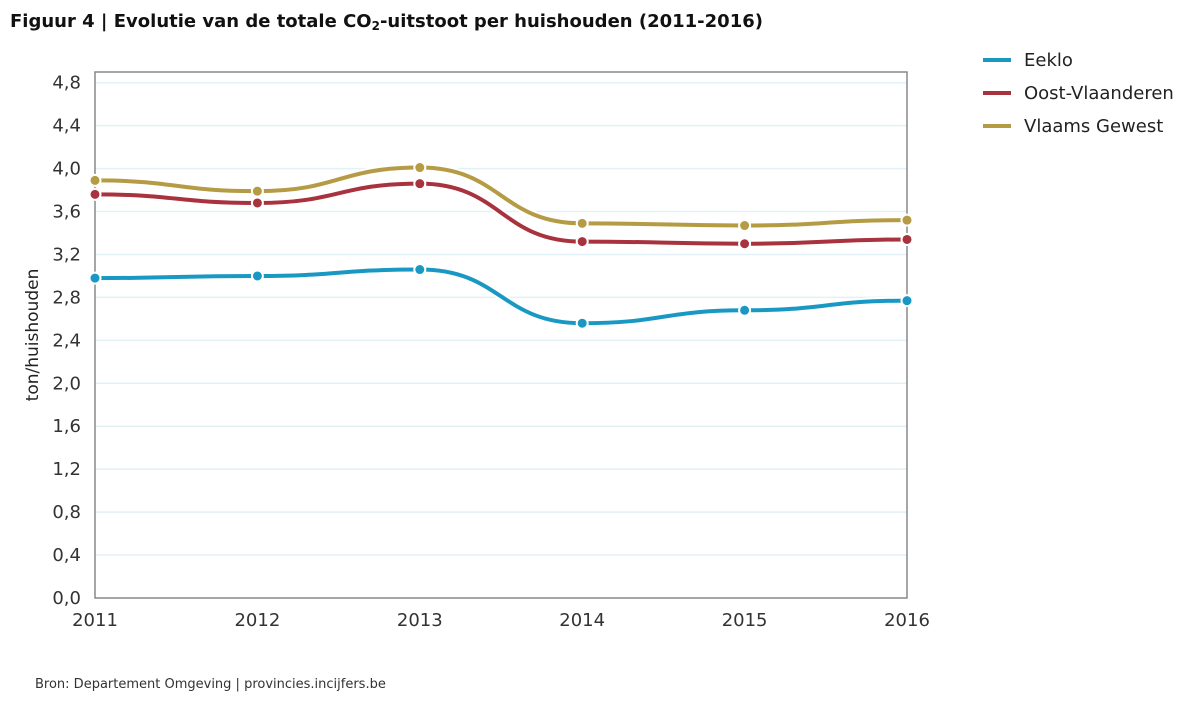 This screenshot has height=709, width=1200. What do you see at coordinates (66, 126) in the screenshot?
I see `y-tick-label: 4,4` at bounding box center [66, 126].